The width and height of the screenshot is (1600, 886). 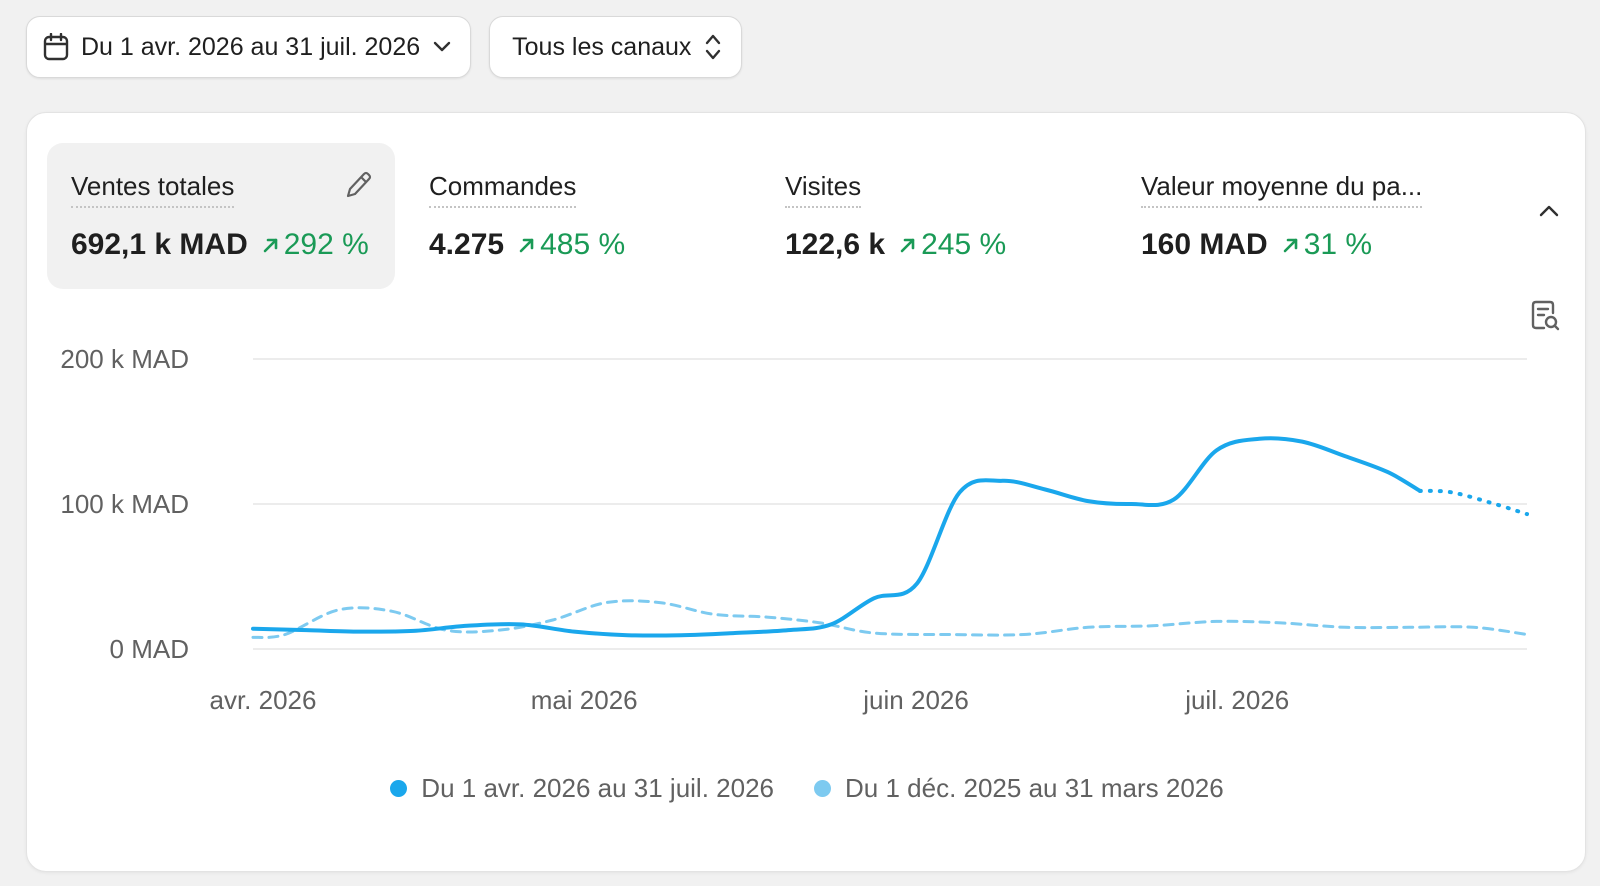 I want to click on x-tick-label: juin 2026, so click(x=915, y=700).